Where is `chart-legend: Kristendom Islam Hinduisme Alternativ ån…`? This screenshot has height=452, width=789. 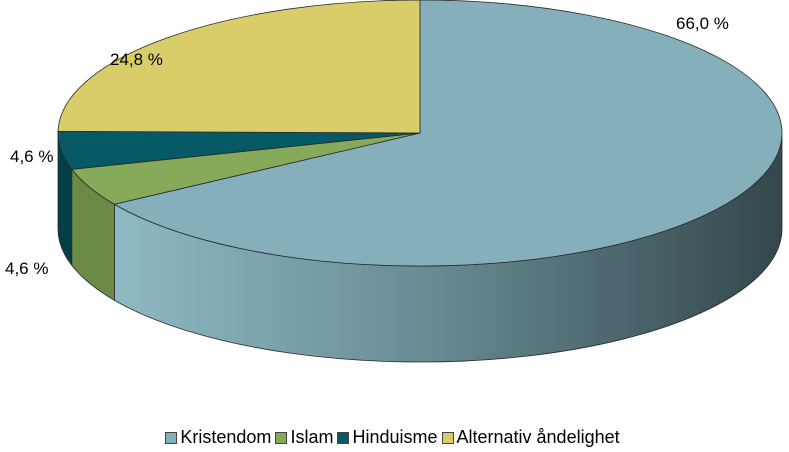
chart-legend: Kristendom Islam Hinduisme Alternativ ån… is located at coordinates (394, 437).